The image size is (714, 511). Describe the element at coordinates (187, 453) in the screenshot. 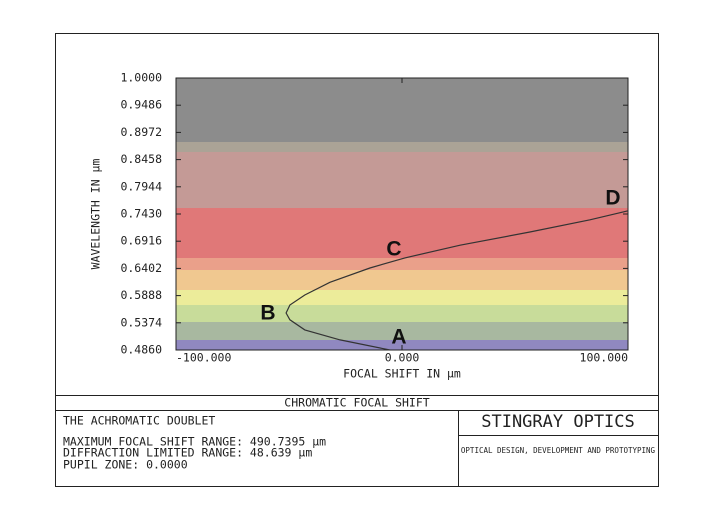

I see `info-line: DIFFRACTION LIMITED RANGE: 48.639 µm` at that location.